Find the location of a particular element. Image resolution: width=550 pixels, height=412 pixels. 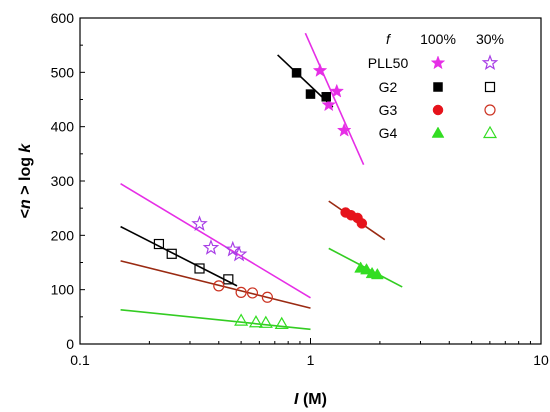

legend-header-f: f is located at coordinates (389, 39).